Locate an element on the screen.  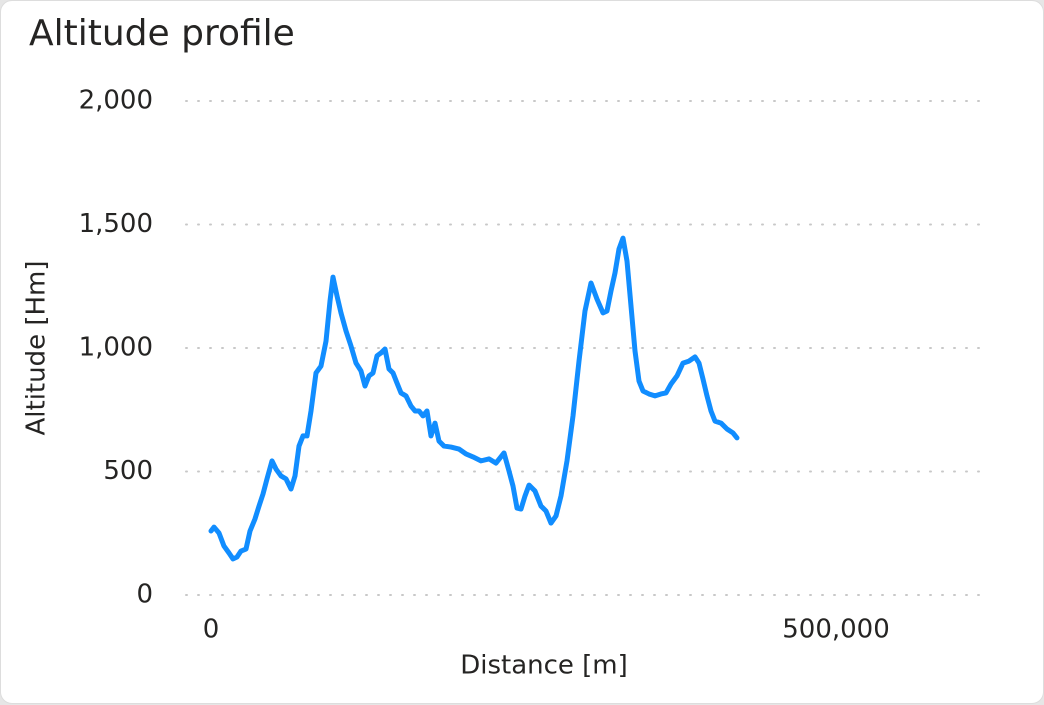
y-tick-label: 0 is located at coordinates (144, 595).